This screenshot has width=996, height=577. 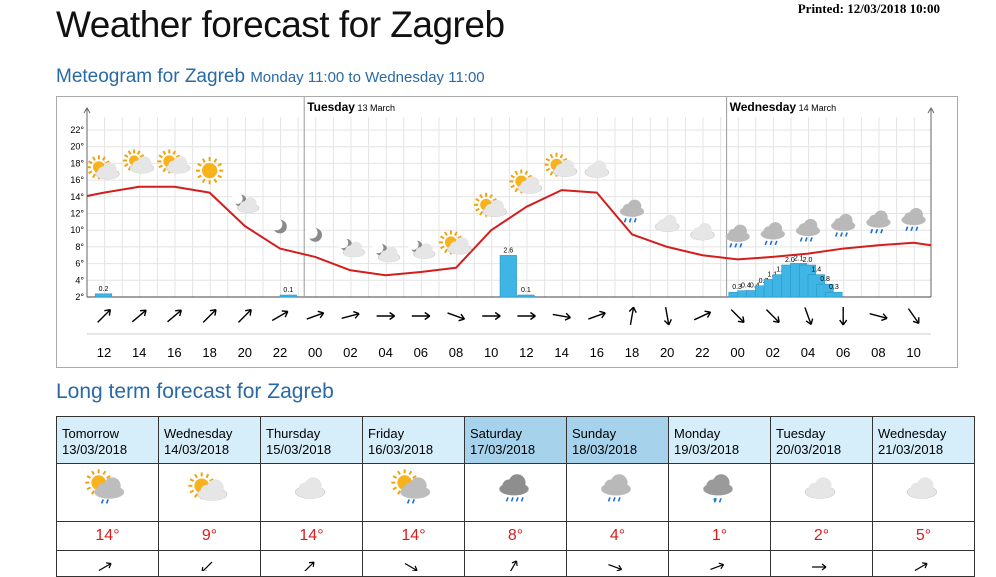 What do you see at coordinates (299, 449) in the screenshot?
I see `day-date: 15/03/2018` at bounding box center [299, 449].